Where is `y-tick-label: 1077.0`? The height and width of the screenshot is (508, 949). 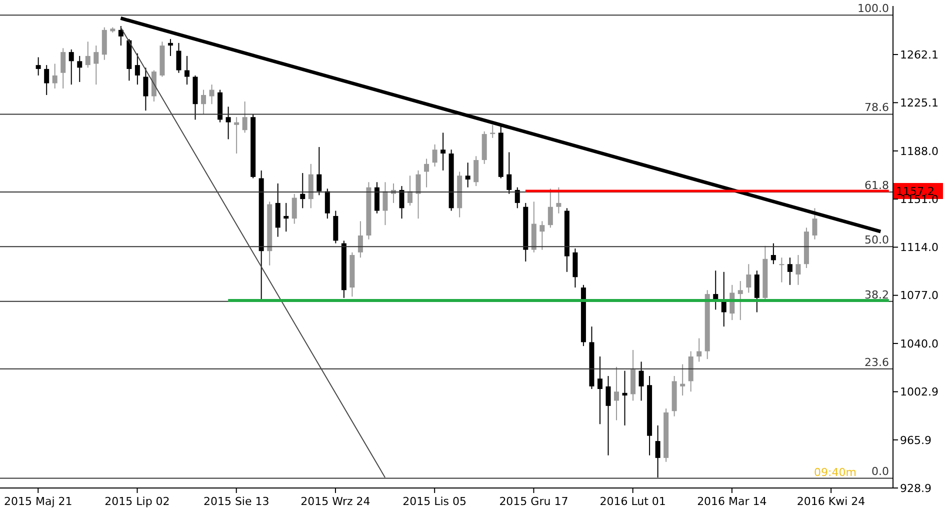
y-tick-label: 1077.0 is located at coordinates (919, 295).